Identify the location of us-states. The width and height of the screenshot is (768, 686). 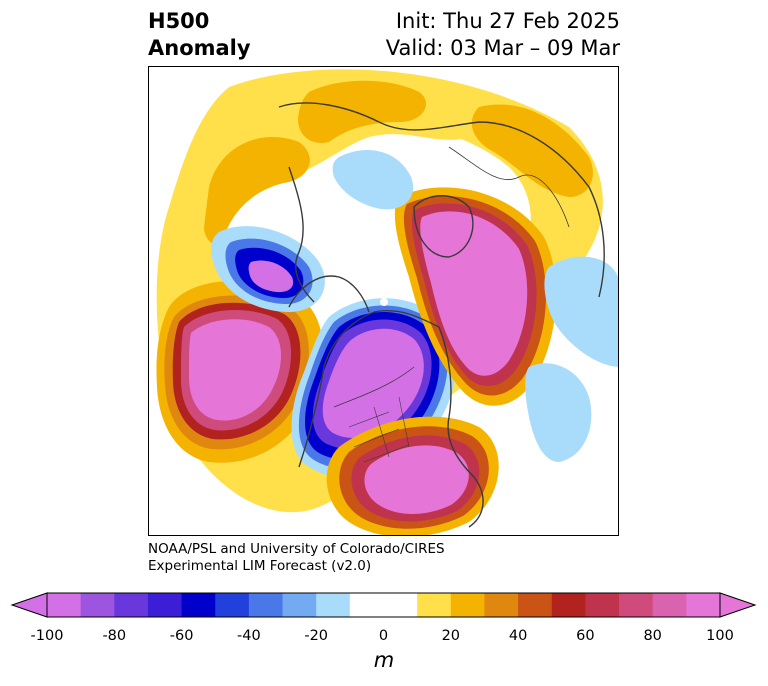
(379, 429).